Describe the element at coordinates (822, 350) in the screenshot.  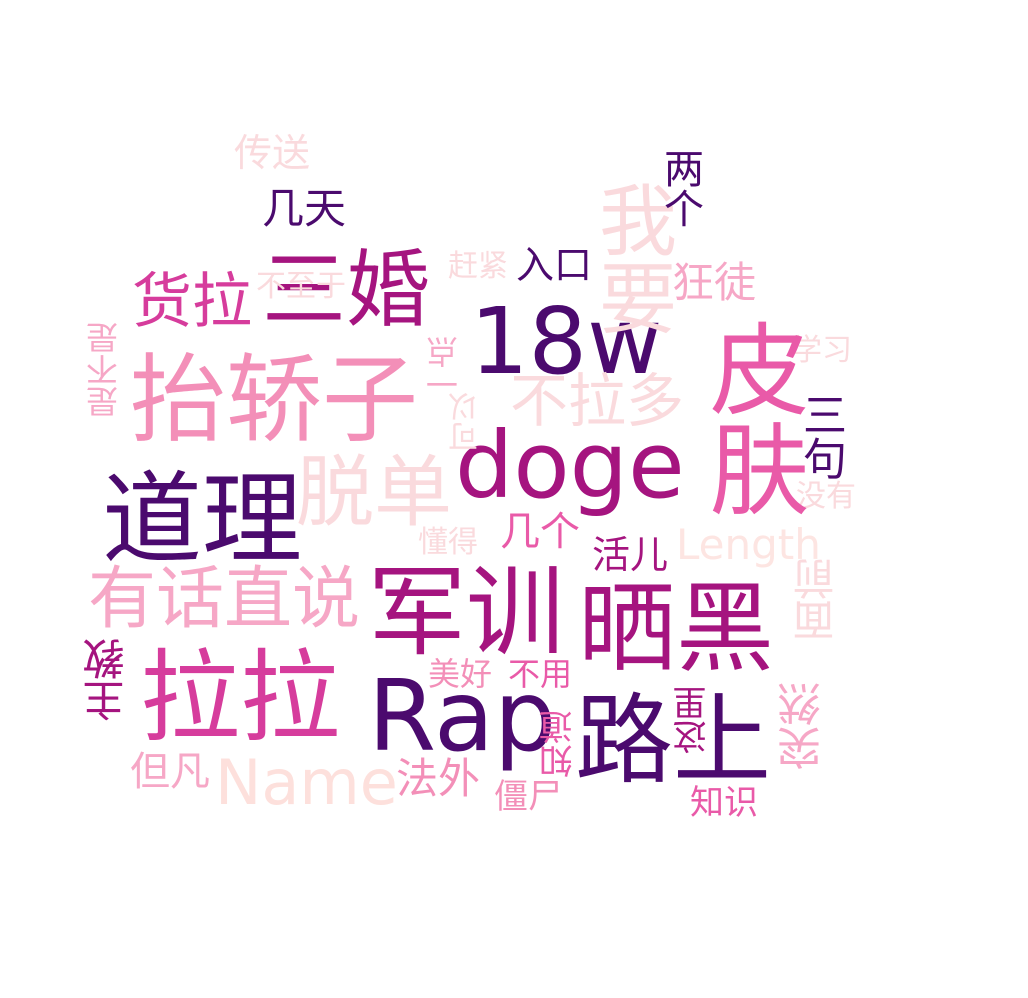
I see `word-xue-xi: 学习` at that location.